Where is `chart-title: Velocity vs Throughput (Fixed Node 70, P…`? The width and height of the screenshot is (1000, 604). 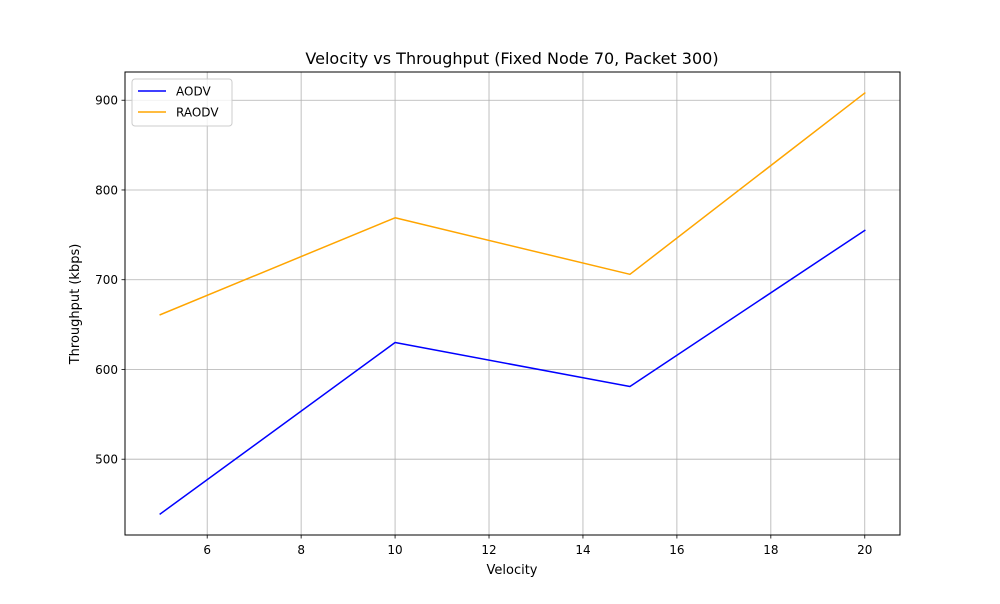 chart-title: Velocity vs Throughput (Fixed Node 70, P… is located at coordinates (511, 58).